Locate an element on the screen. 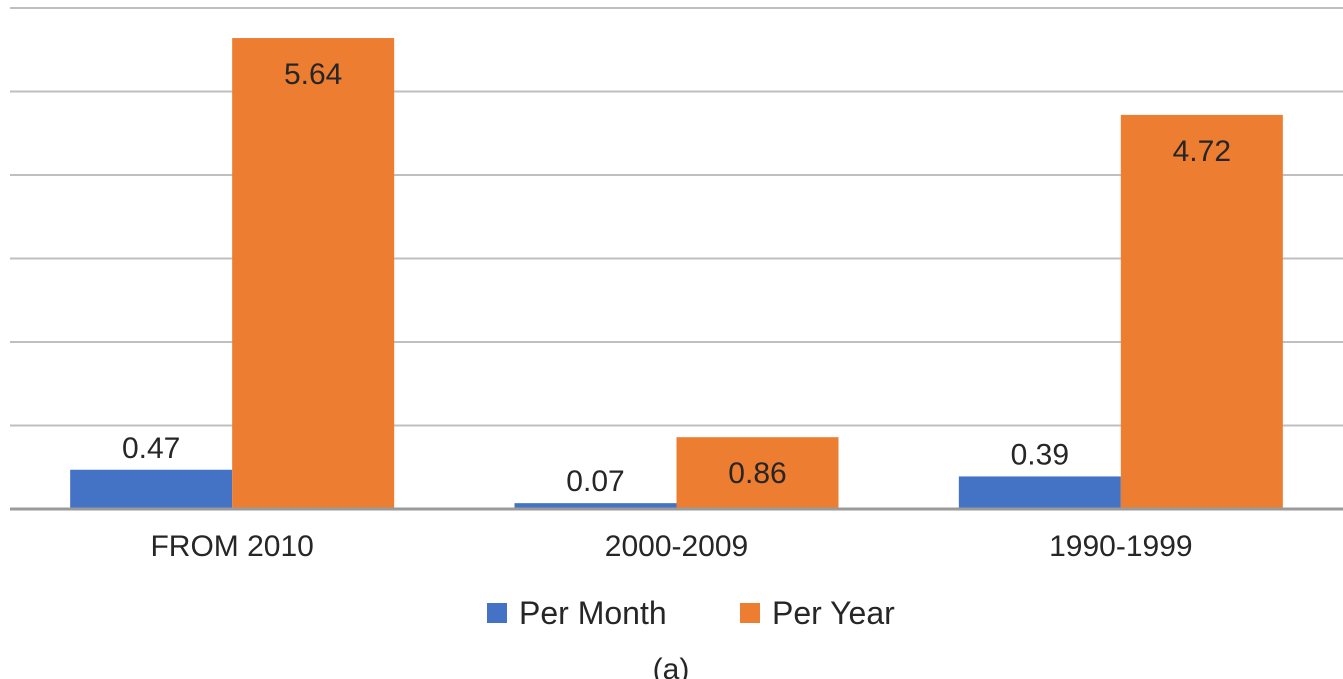 The height and width of the screenshot is (679, 1343). x-tick-label: FROM 2010 is located at coordinates (231, 546).